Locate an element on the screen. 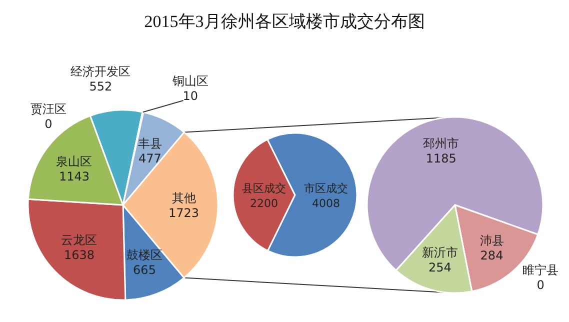 The image size is (569, 322). category-label: 睢宁县 is located at coordinates (540, 269).